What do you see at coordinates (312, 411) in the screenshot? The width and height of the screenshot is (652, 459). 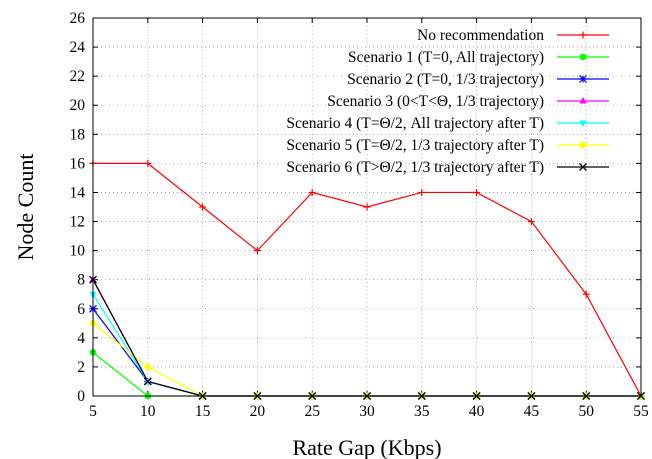 I see `x-tick-label: 25` at bounding box center [312, 411].